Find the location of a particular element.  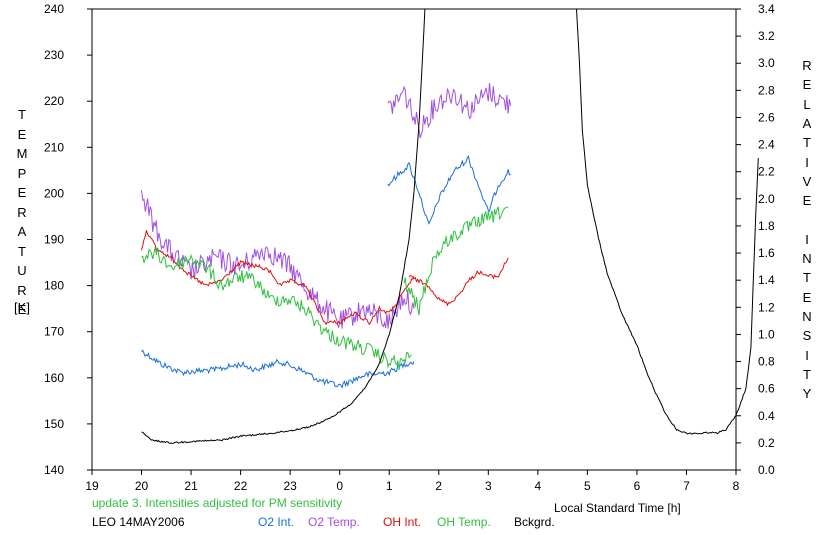

y-right-tick-label: 0.4 is located at coordinates (766, 416).